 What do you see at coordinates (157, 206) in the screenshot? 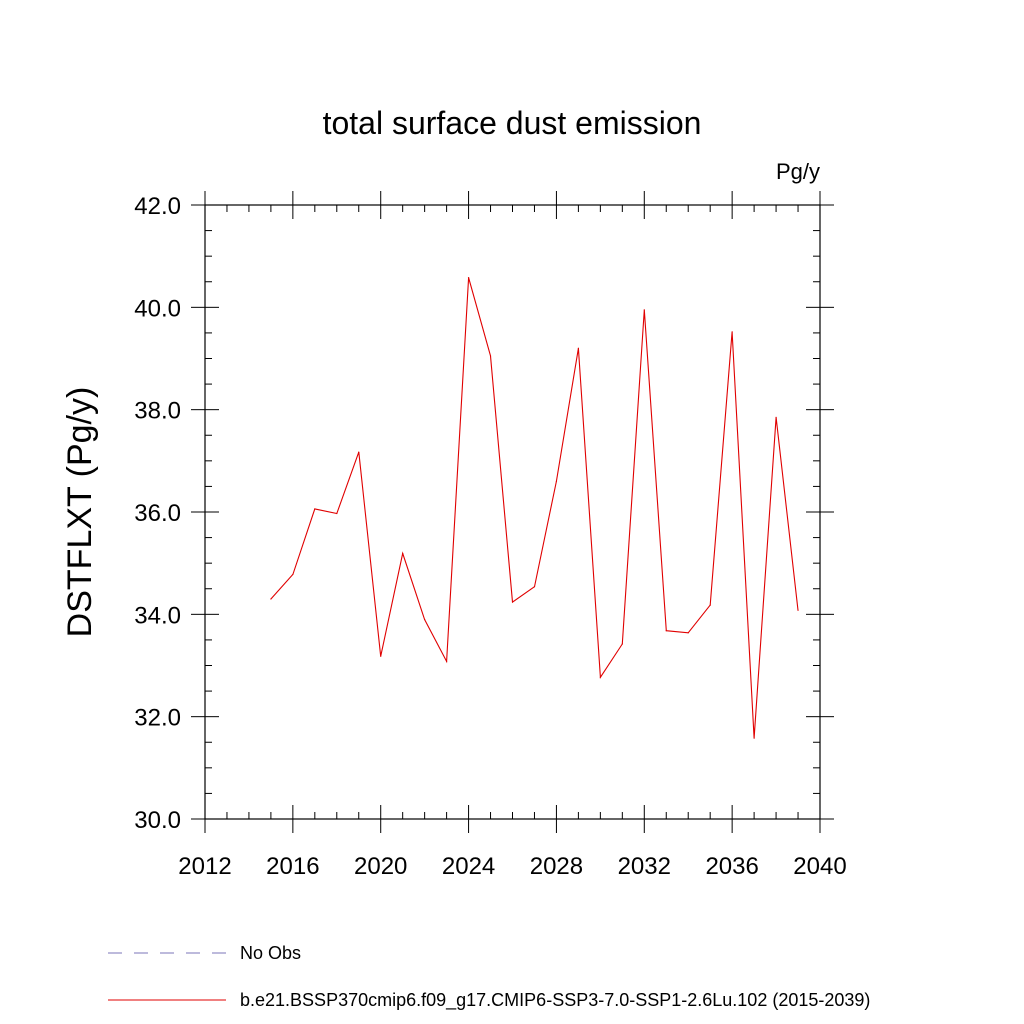
I see `y-tick-label: 42.0` at bounding box center [157, 206].